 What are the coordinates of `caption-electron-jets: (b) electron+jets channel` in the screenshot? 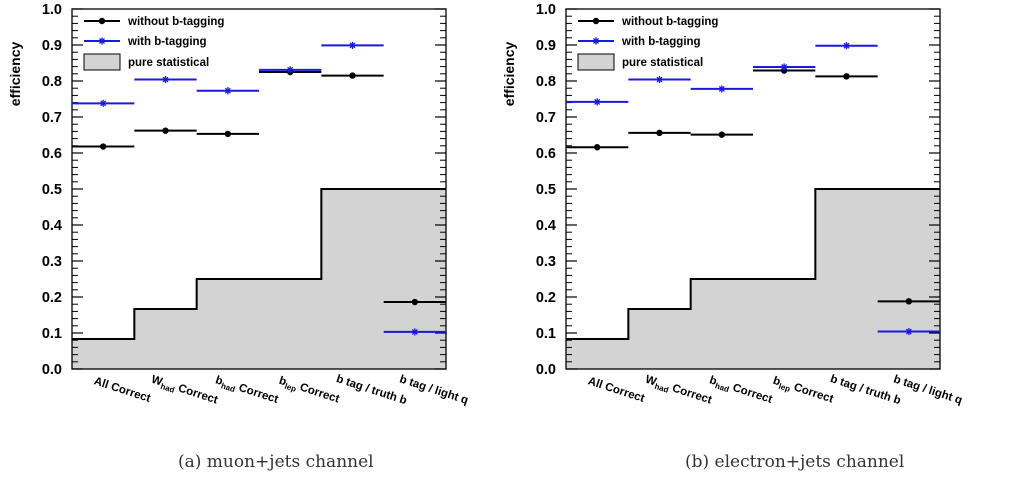 It's located at (795, 462).